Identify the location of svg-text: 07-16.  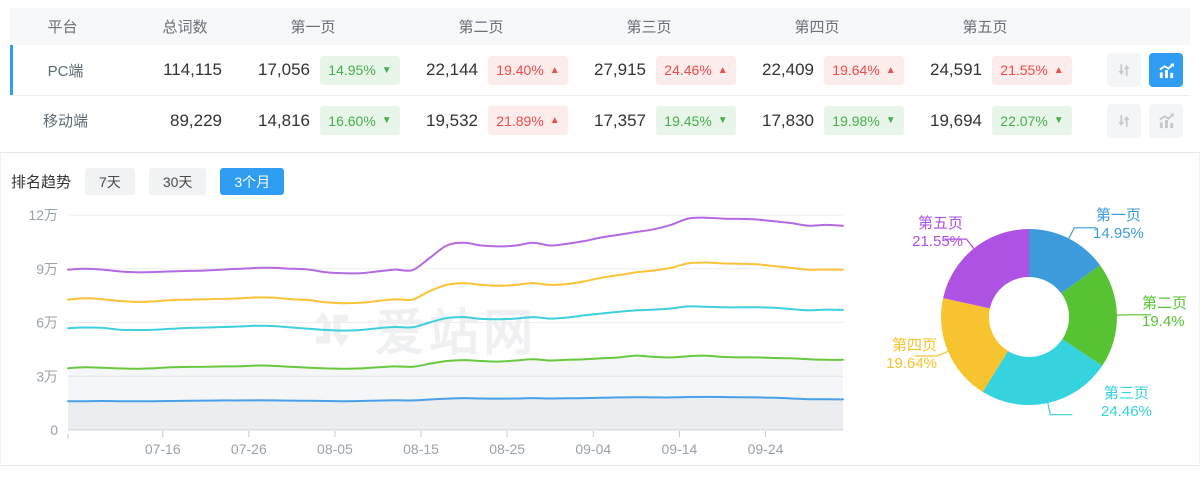
(163, 449).